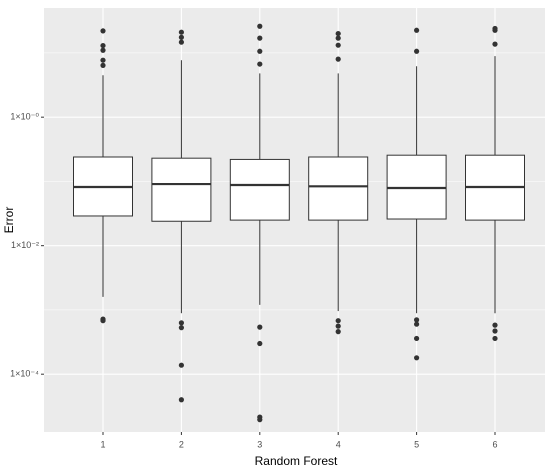 This screenshot has height=471, width=550. What do you see at coordinates (259, 444) in the screenshot?
I see `x-tick-label: 3` at bounding box center [259, 444].